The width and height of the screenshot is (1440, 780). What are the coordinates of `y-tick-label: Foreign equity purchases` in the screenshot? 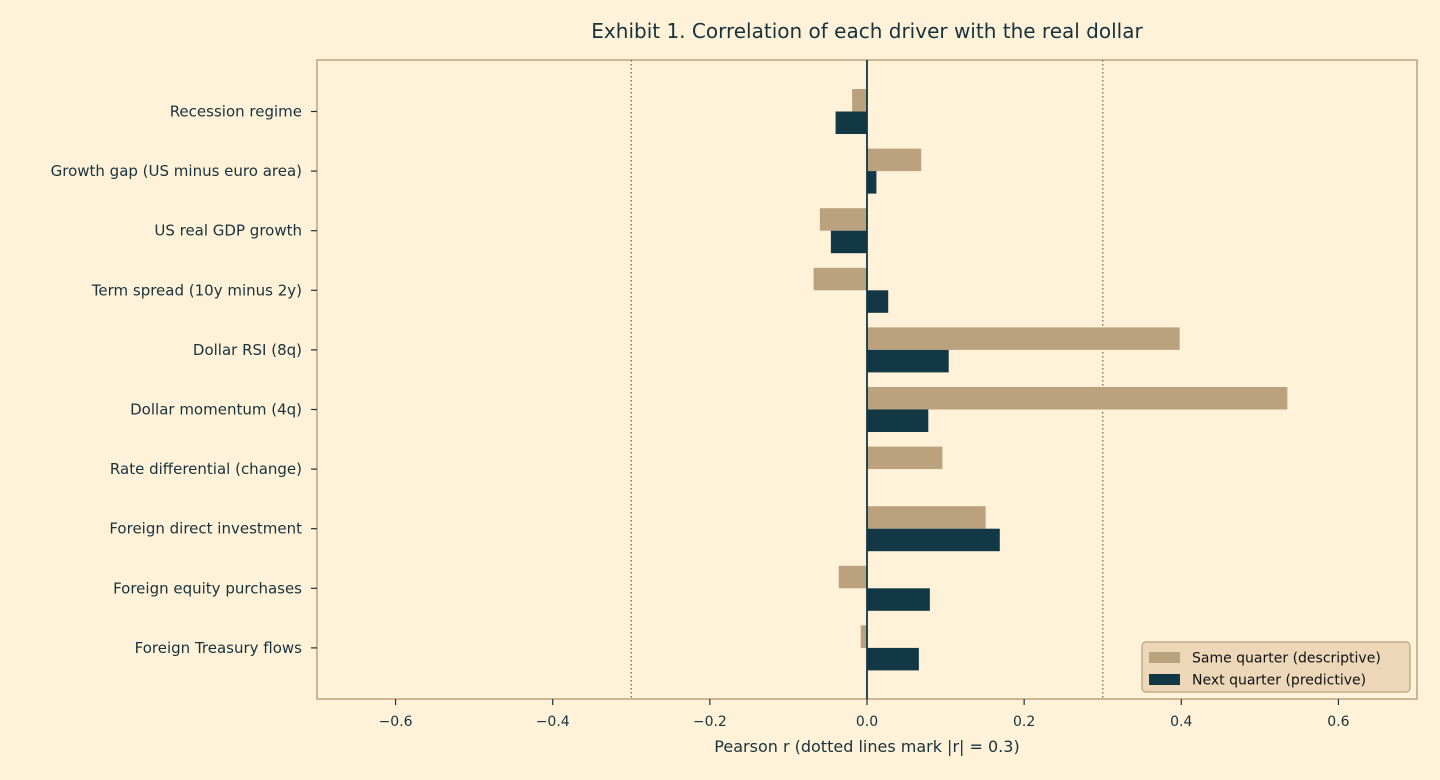 It's located at (207, 588).